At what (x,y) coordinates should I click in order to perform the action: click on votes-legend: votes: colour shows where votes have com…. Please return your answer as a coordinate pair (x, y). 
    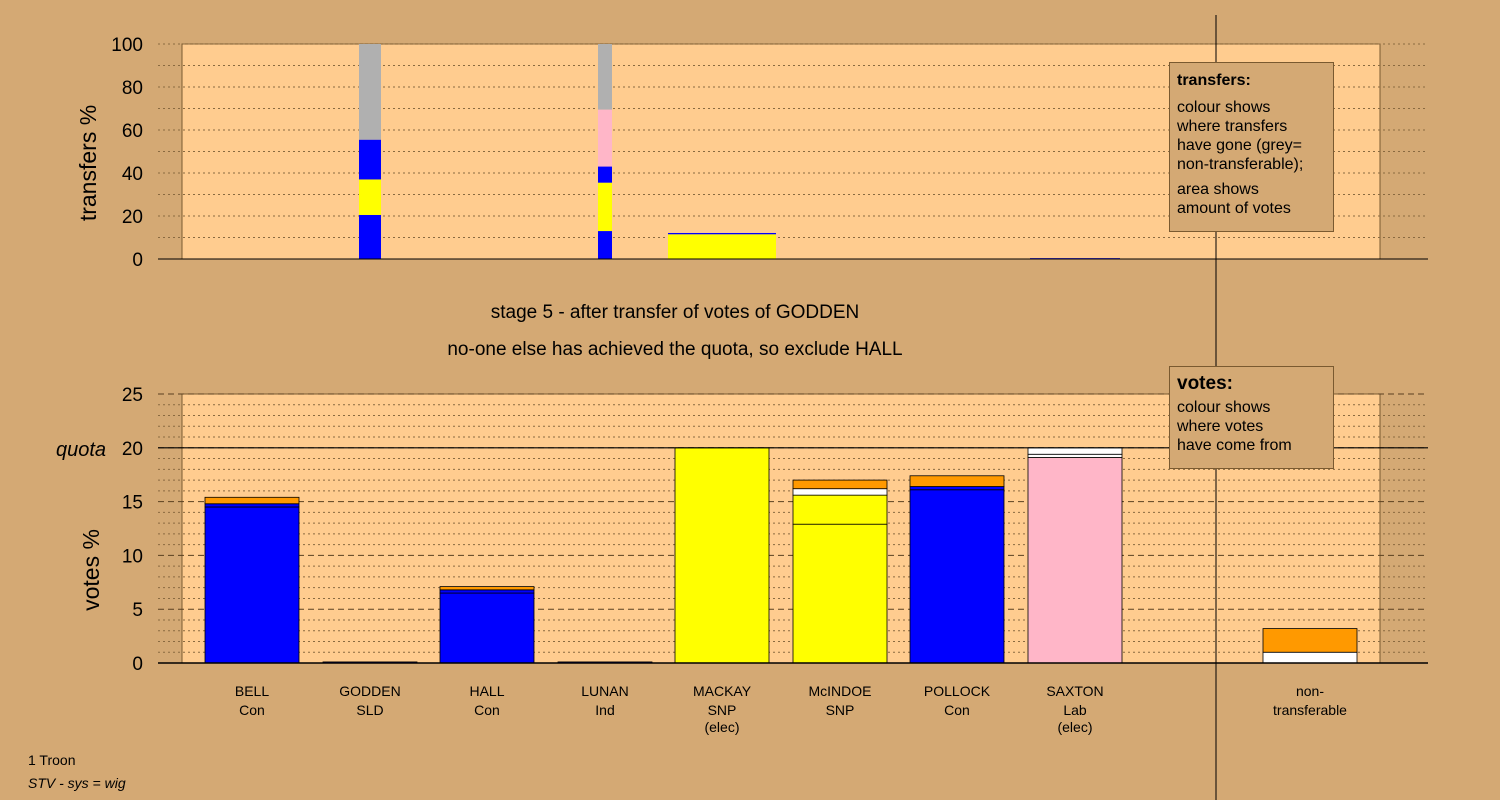
    Looking at the image, I should click on (1251, 417).